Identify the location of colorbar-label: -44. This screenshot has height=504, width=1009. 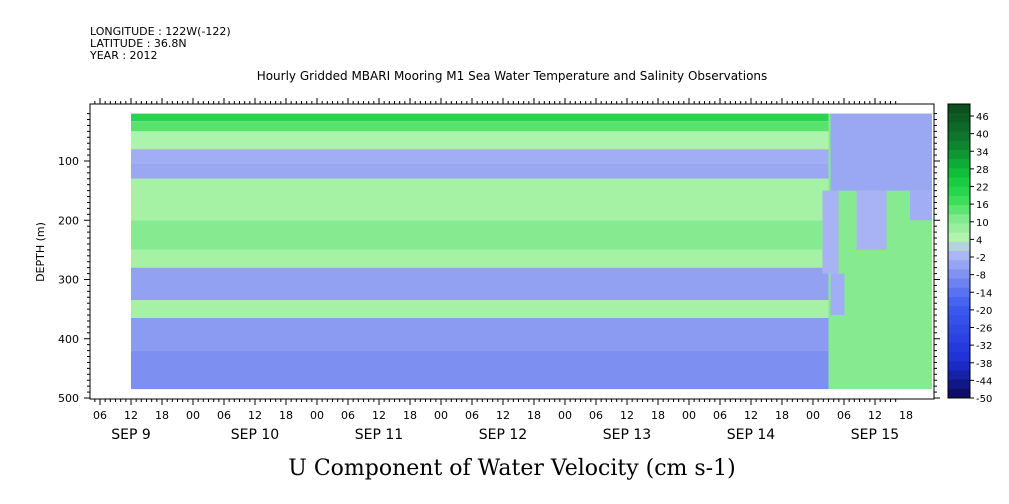
(984, 381).